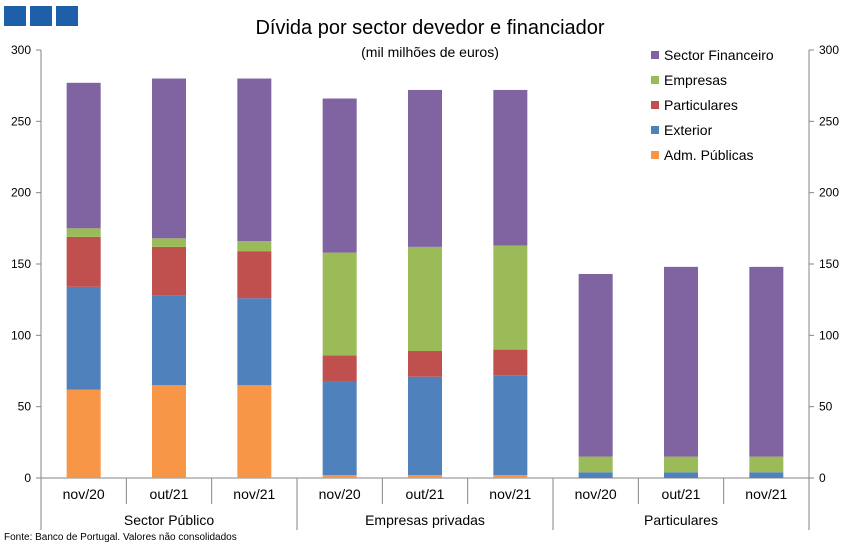 The image size is (851, 556). I want to click on y-tick-label-left: 150, so click(21, 264).